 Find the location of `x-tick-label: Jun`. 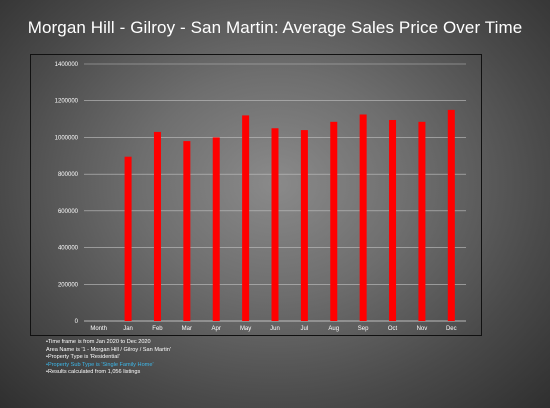

x-tick-label: Jun is located at coordinates (275, 329).